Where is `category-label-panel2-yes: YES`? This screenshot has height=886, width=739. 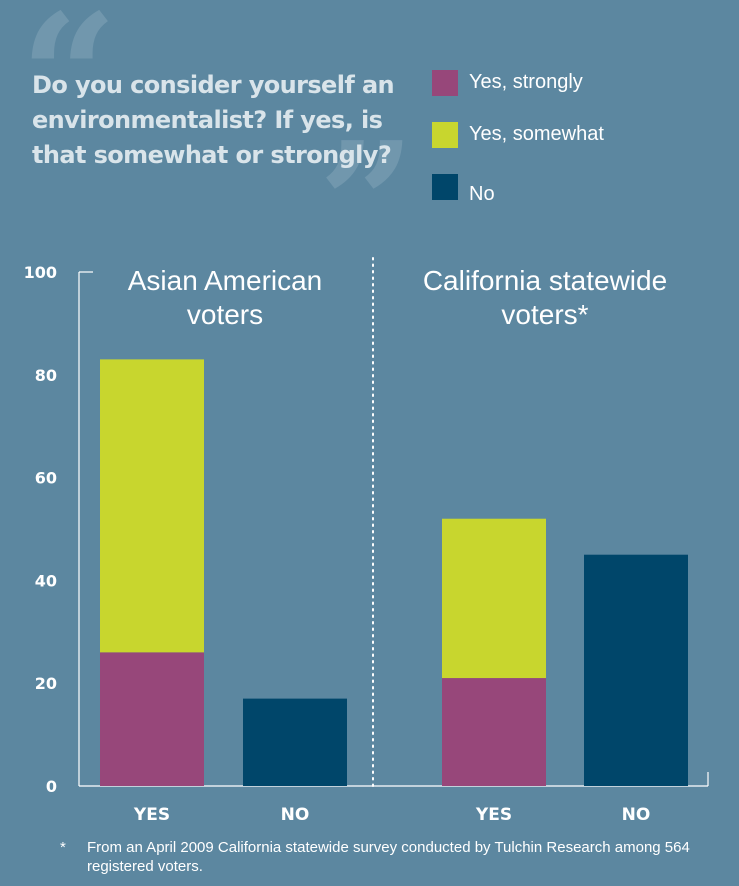
category-label-panel2-yes: YES is located at coordinates (493, 815).